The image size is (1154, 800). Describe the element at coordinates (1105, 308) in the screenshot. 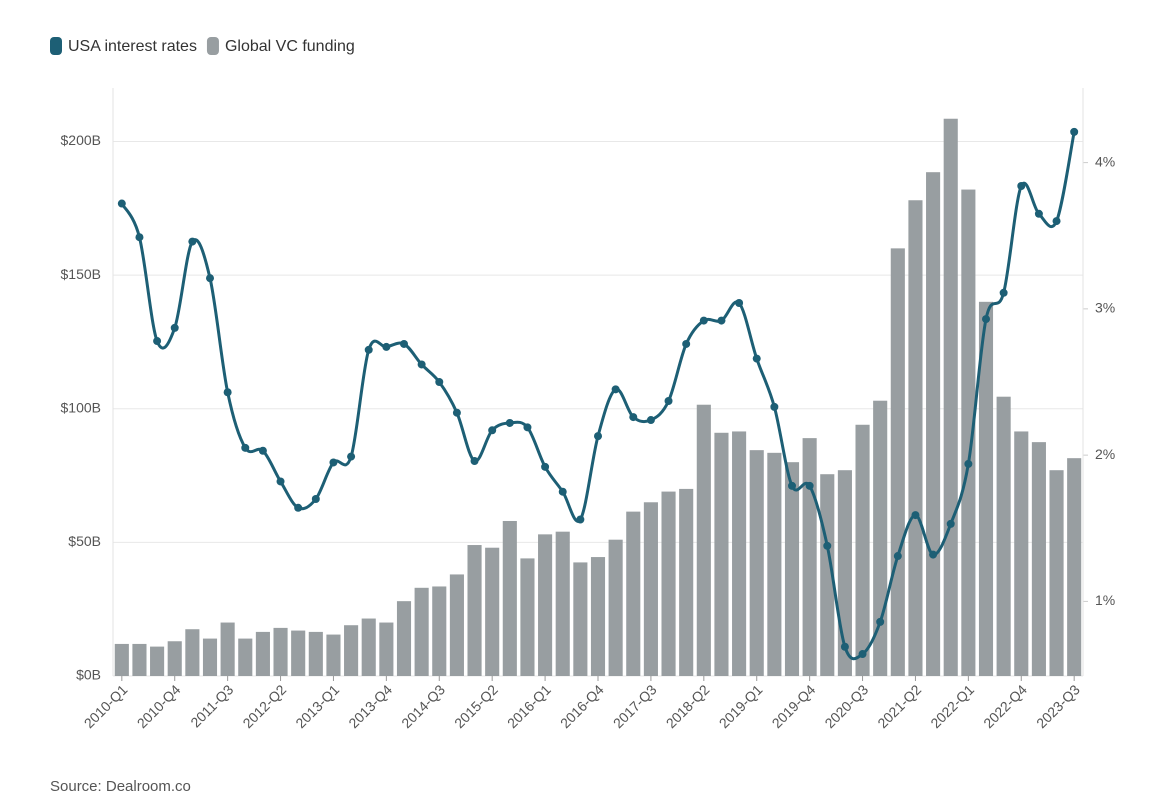

I see `y2-tick-label: 3%` at that location.